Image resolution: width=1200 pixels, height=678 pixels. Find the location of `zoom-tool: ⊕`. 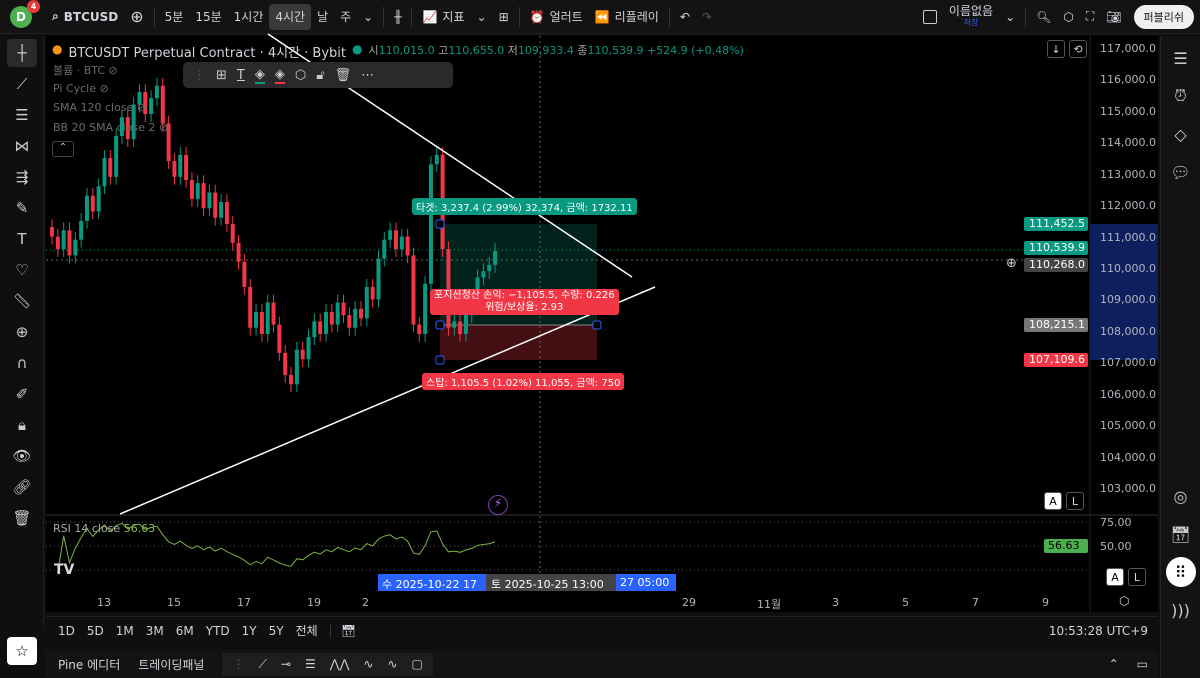

zoom-tool: ⊕ is located at coordinates (22, 332).